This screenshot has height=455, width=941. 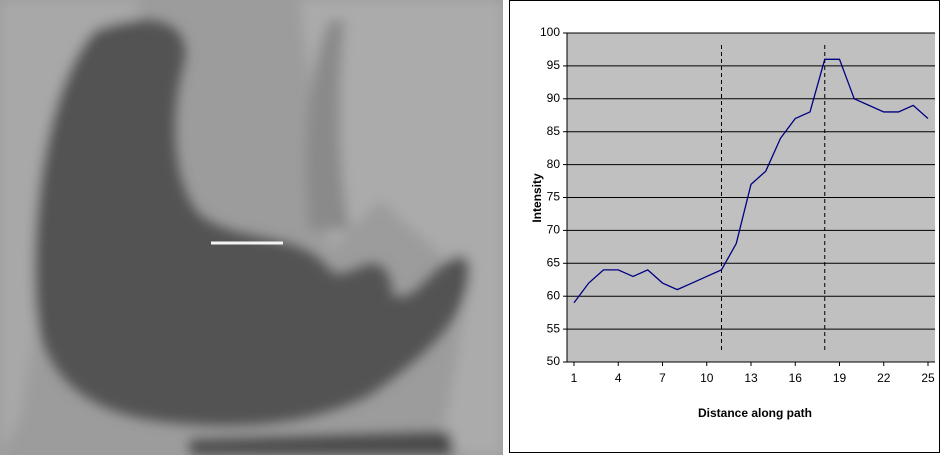 I want to click on y-tick-label: 55, so click(x=554, y=328).